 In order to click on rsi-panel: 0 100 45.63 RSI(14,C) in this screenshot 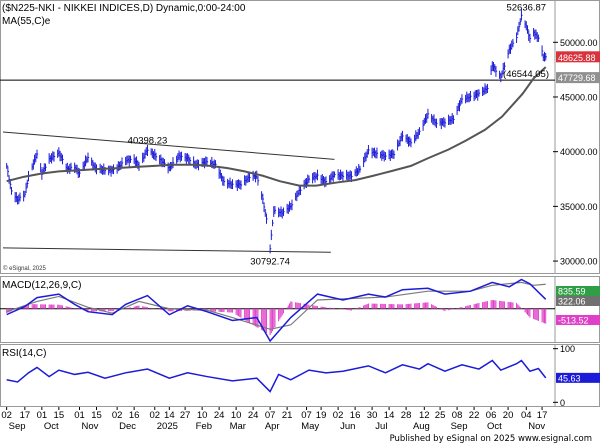, I will do `click(300, 376)`.